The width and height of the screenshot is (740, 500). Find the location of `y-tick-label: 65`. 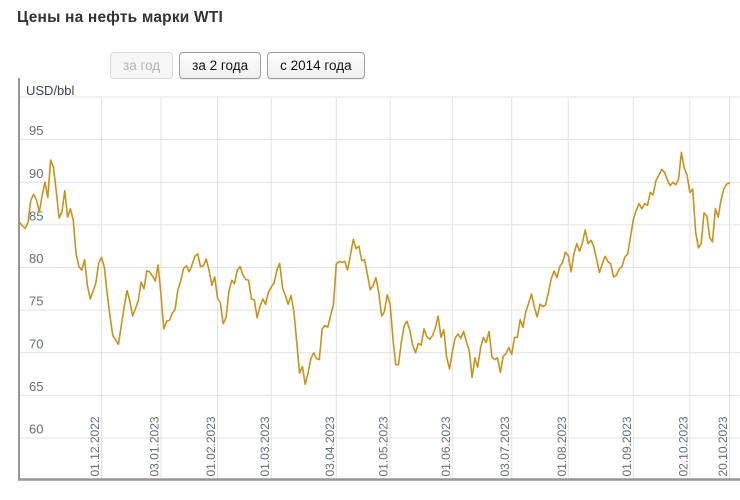

y-tick-label: 65 is located at coordinates (36, 386).